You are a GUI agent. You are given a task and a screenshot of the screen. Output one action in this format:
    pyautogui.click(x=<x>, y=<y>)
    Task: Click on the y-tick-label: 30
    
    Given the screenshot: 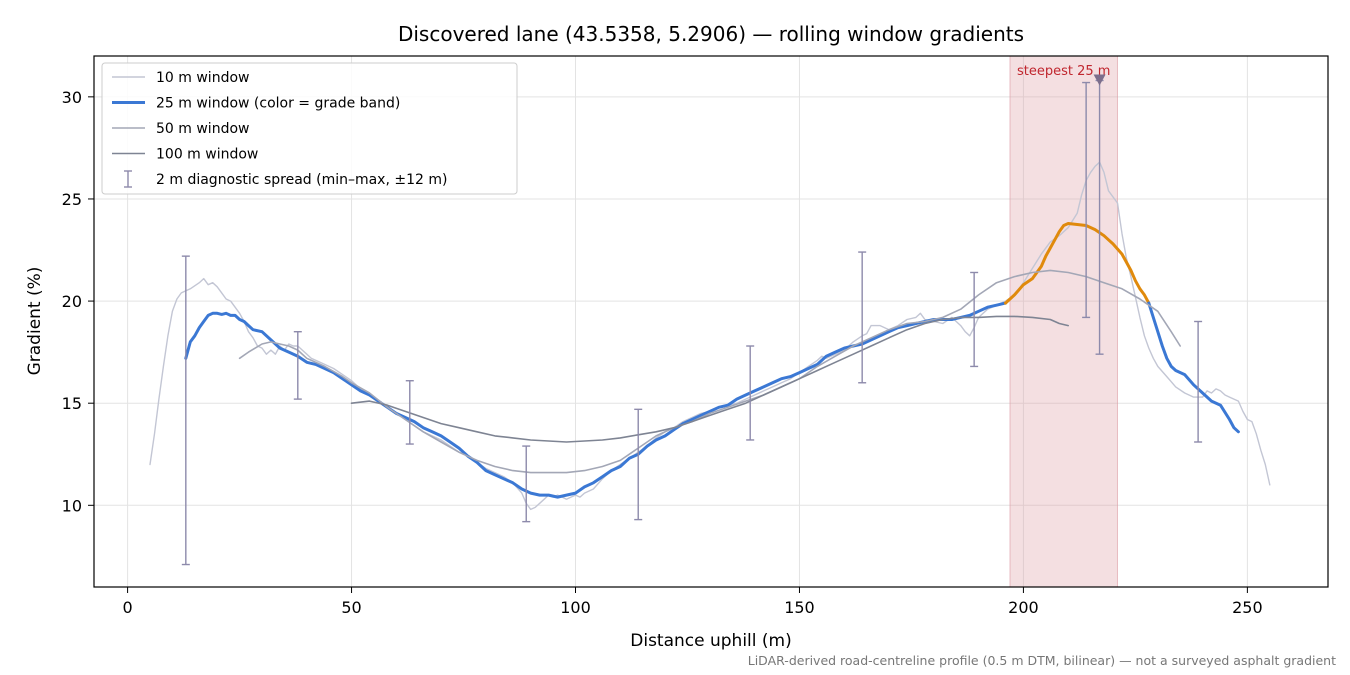 What is the action you would take?
    pyautogui.click(x=72, y=97)
    